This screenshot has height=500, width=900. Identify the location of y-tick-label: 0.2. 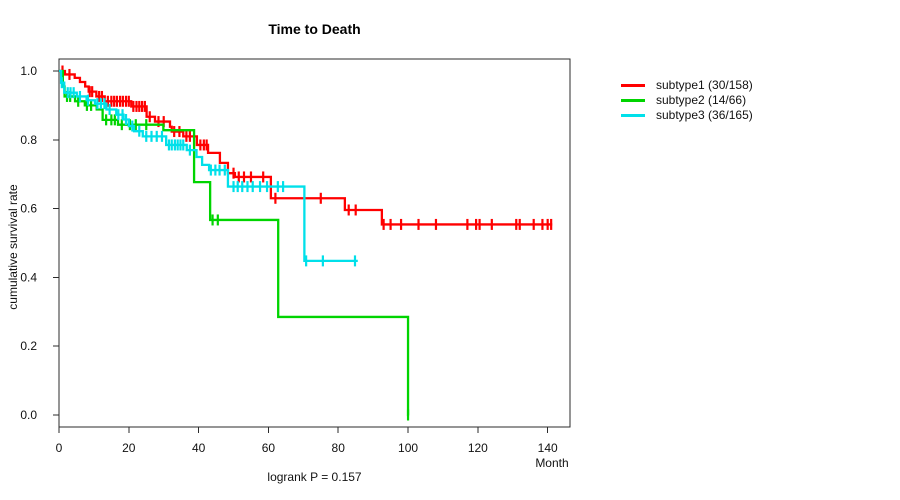
(28, 346).